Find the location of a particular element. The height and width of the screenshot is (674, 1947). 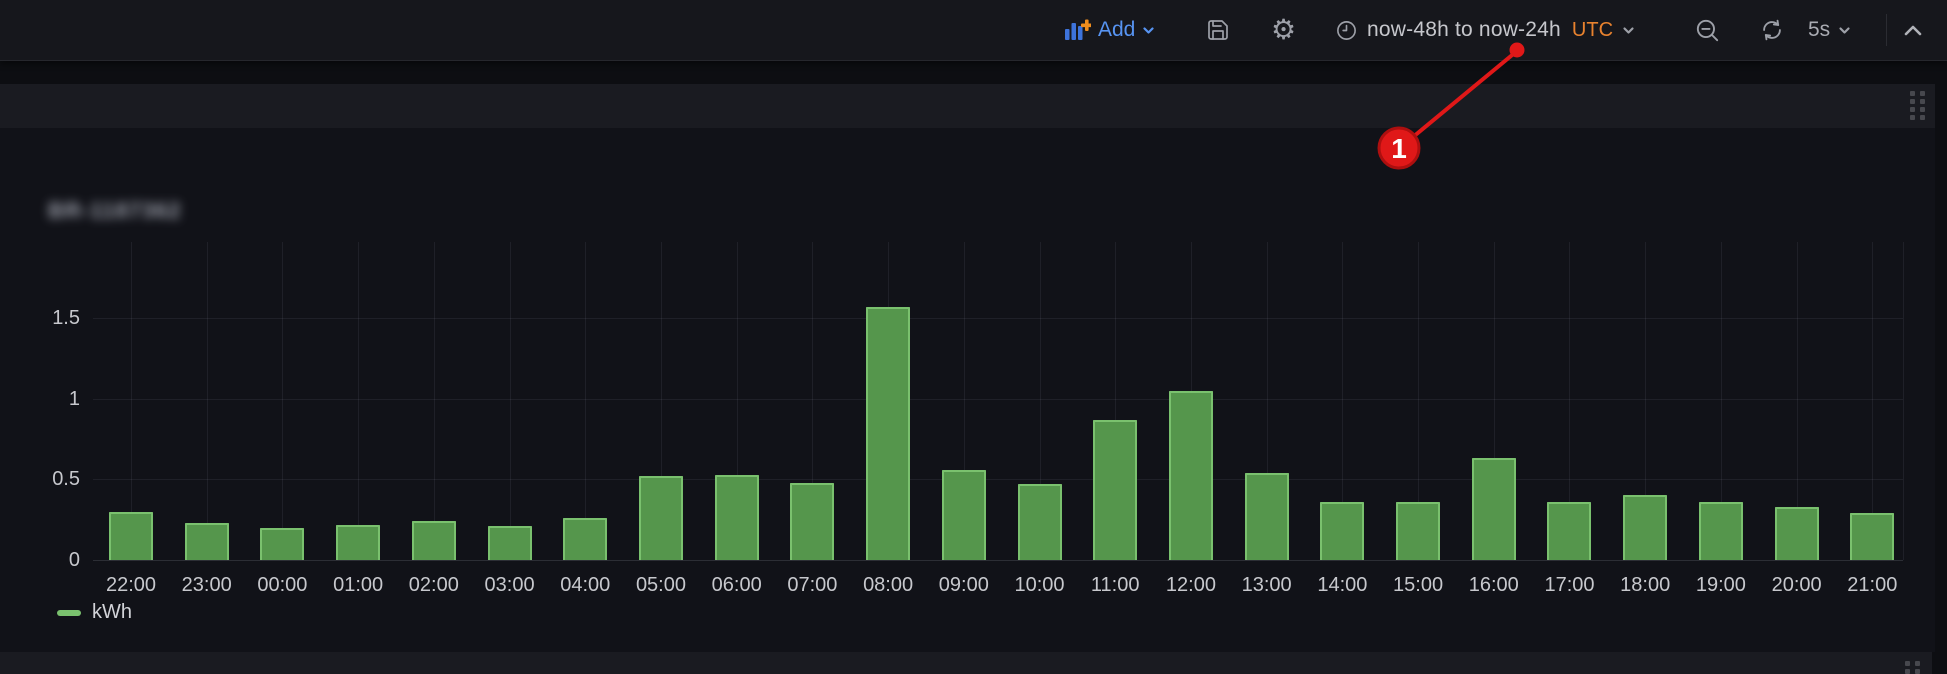

bar-11:00 is located at coordinates (1115, 489).